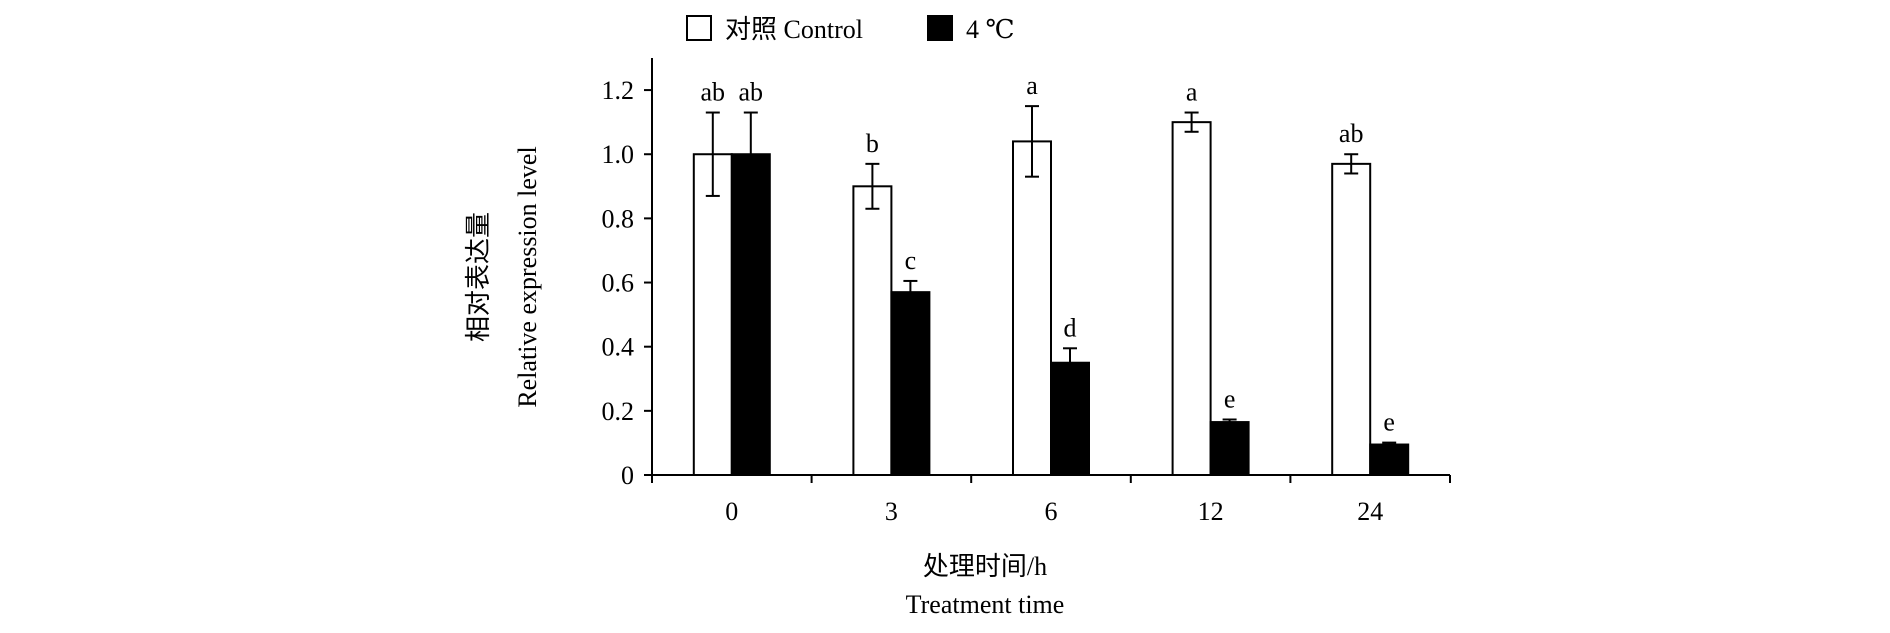  I want to click on y-tick-label: 0.8, so click(618, 218).